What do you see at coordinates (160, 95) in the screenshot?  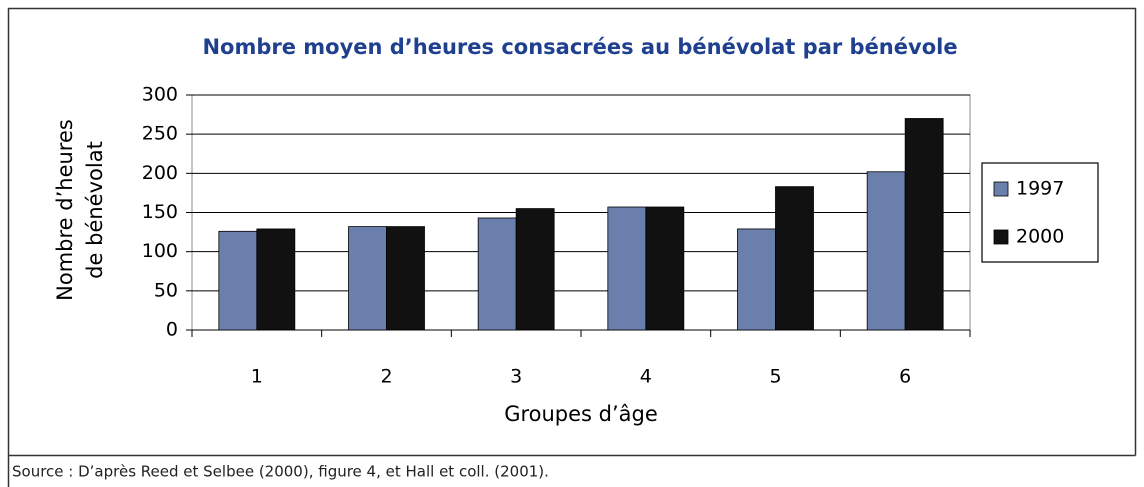 I see `y-tick-label: 300` at bounding box center [160, 95].